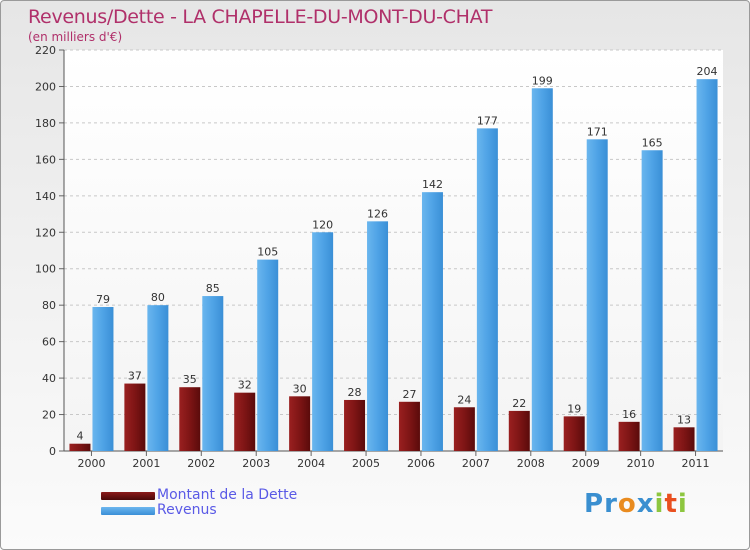  Describe the element at coordinates (49, 342) in the screenshot. I see `y-tick-label: 60` at that location.